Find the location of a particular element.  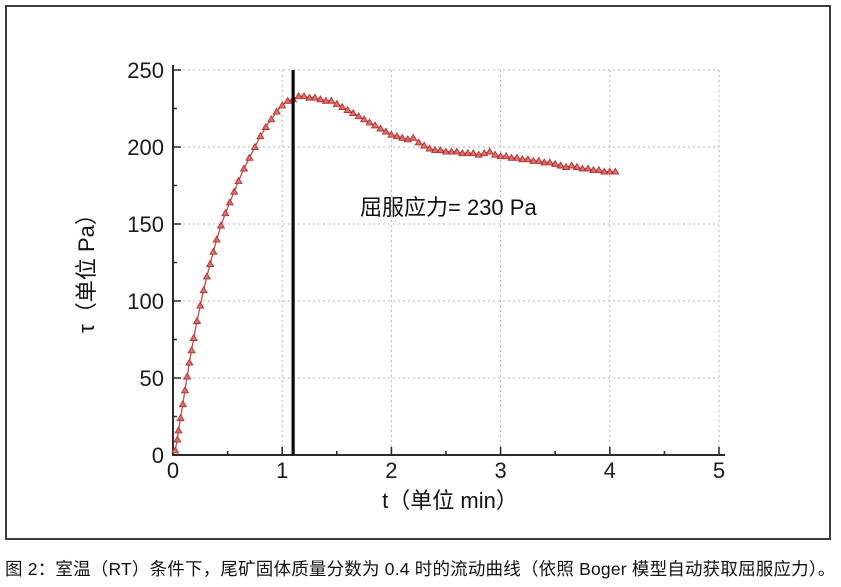

y-tick-label: 250 is located at coordinates (145, 70).